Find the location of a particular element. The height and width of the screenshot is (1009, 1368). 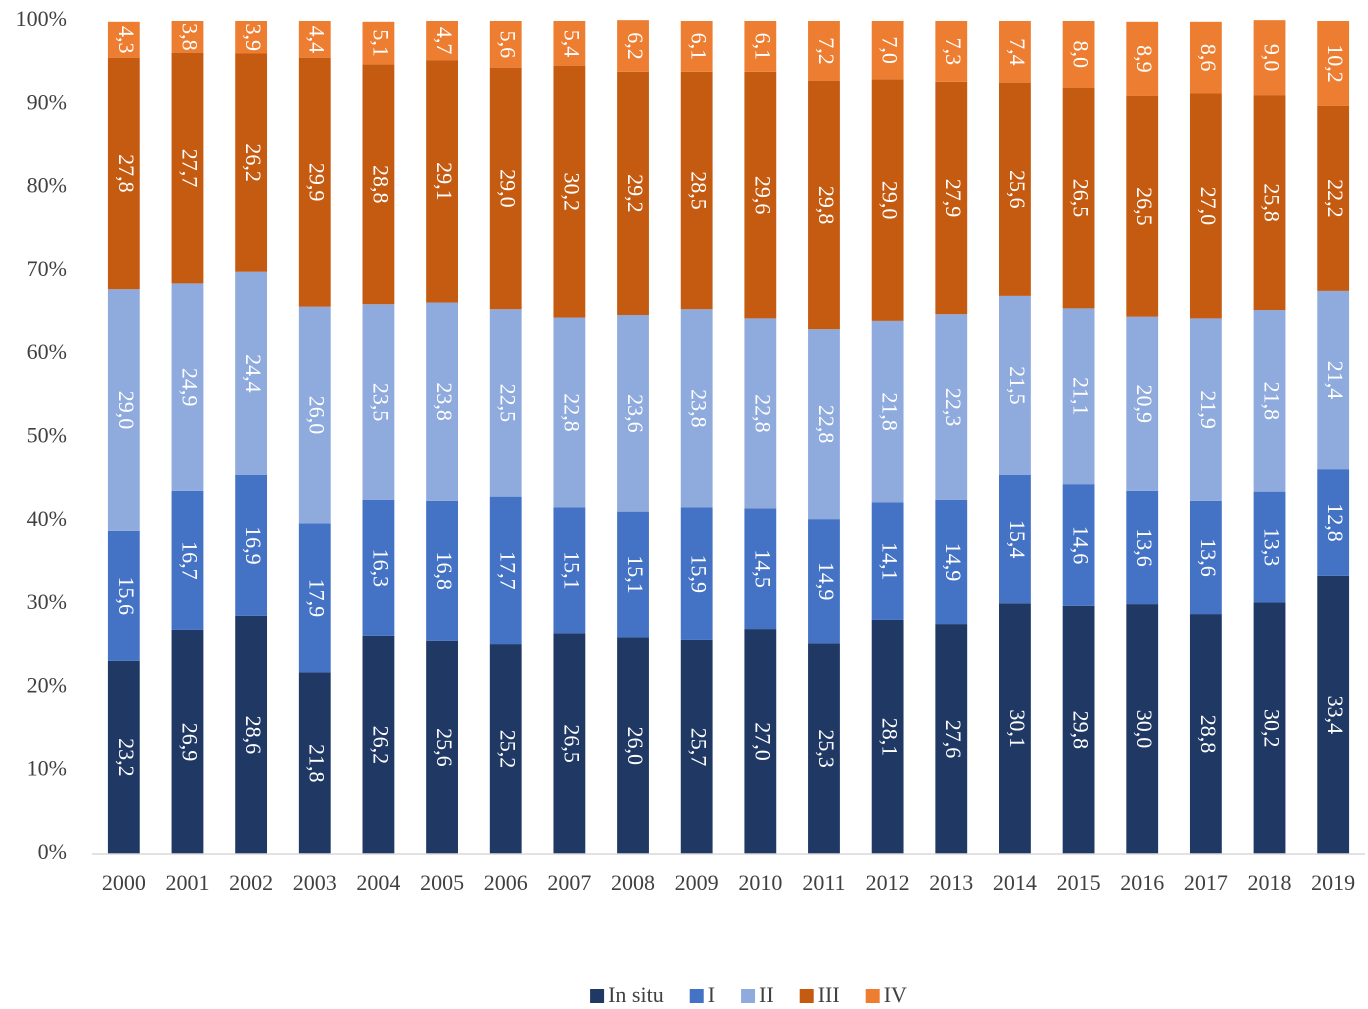

data-label: 15,1 is located at coordinates (635, 574).